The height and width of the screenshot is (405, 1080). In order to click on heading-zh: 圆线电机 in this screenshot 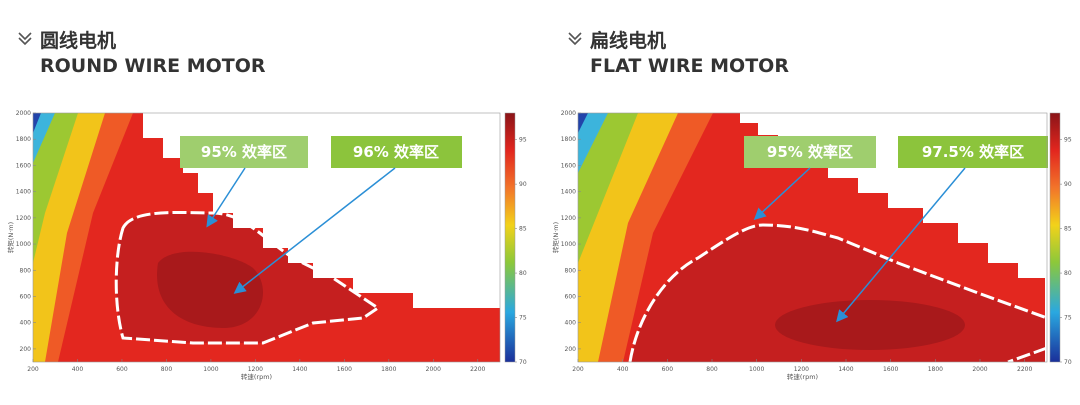, I will do `click(78, 40)`.